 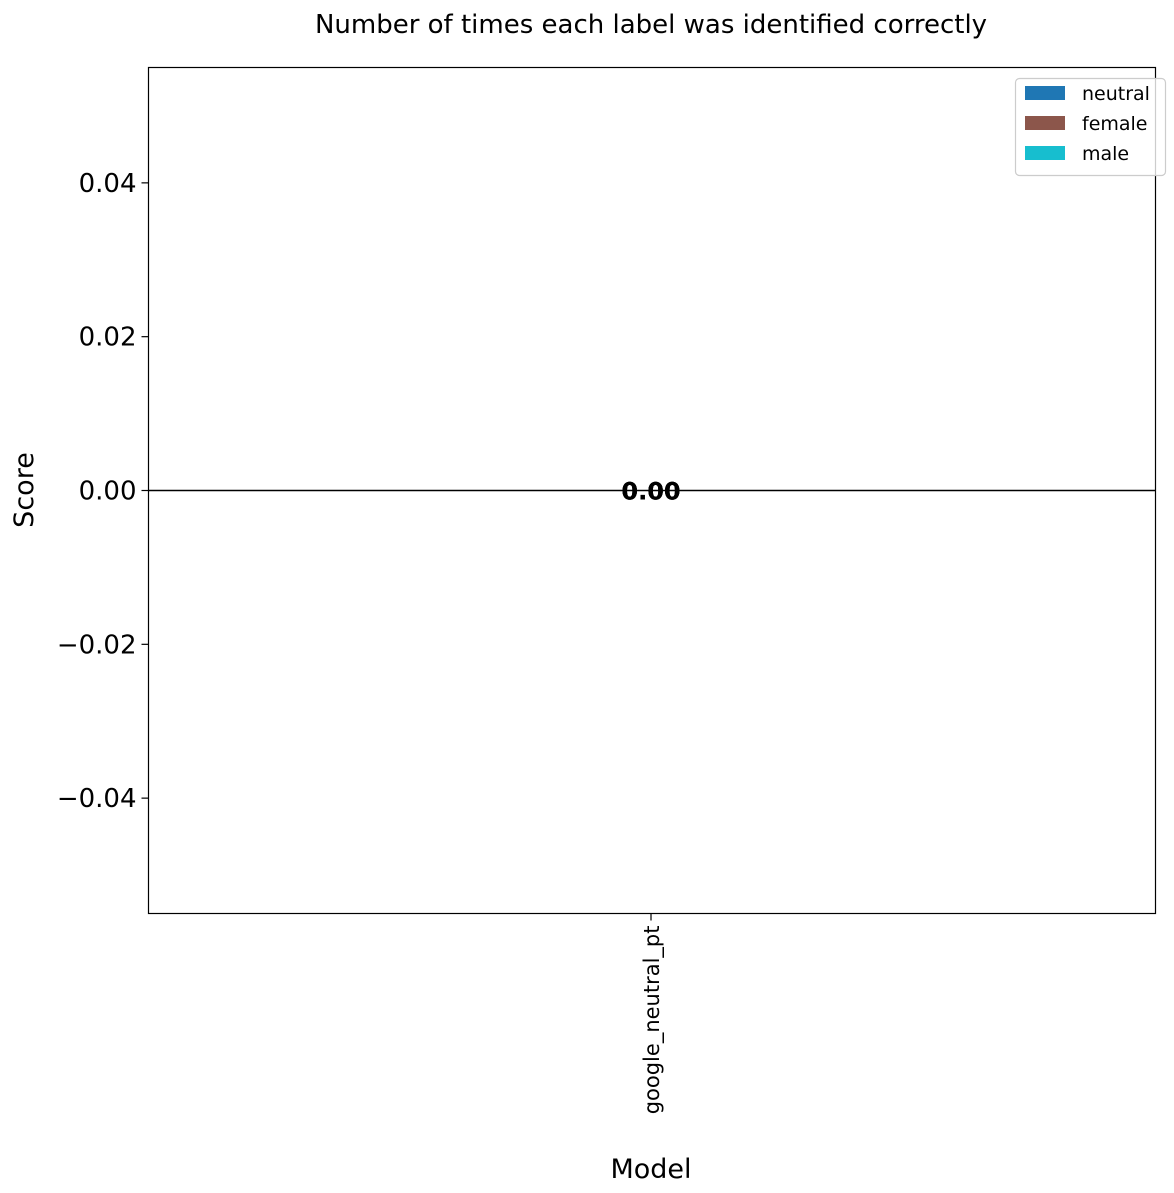 What do you see at coordinates (650, 1169) in the screenshot?
I see `x-axis-label: Model` at bounding box center [650, 1169].